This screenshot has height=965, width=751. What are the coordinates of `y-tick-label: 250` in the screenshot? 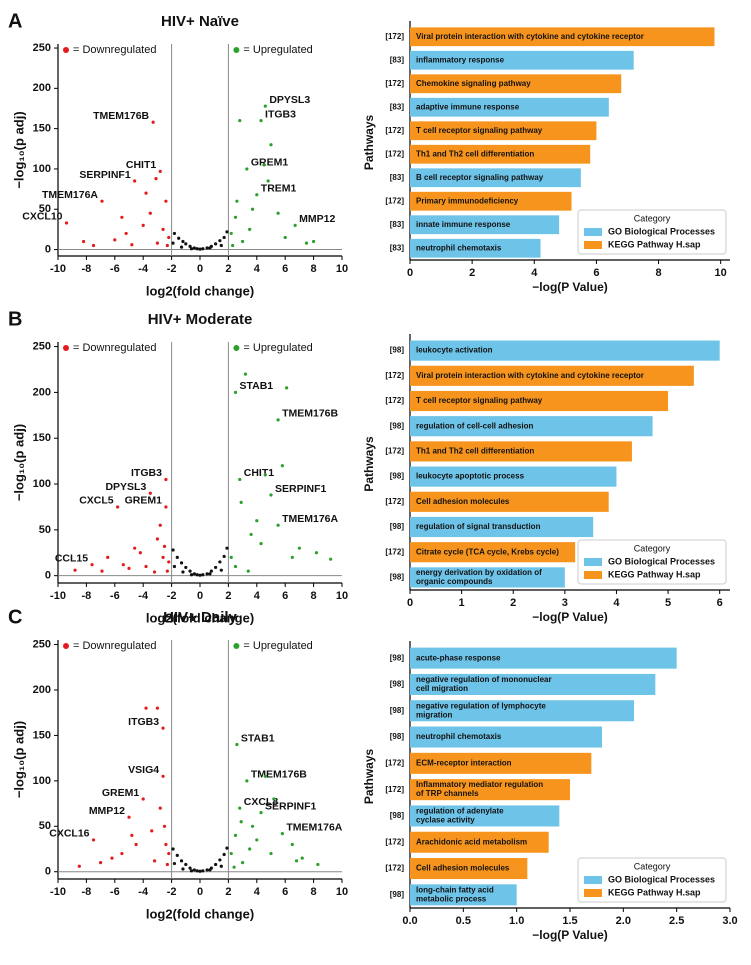 It's located at (42, 48).